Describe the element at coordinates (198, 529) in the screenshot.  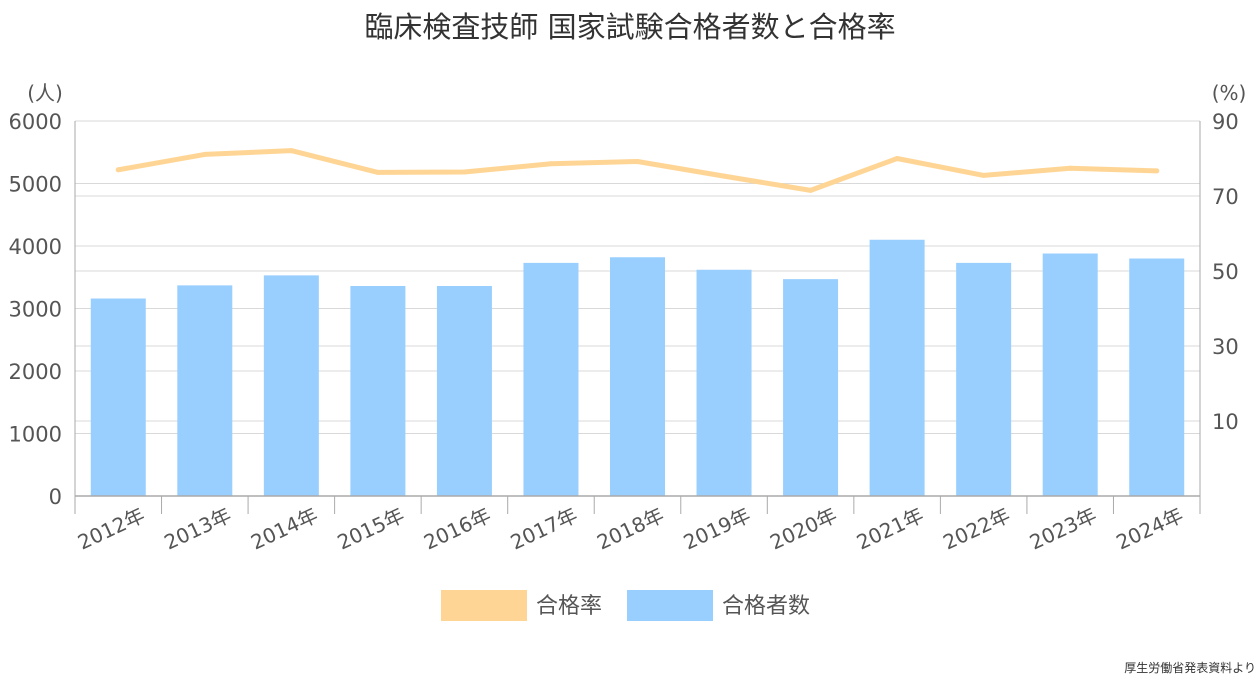
I see `x-tick-label: 2013年` at that location.